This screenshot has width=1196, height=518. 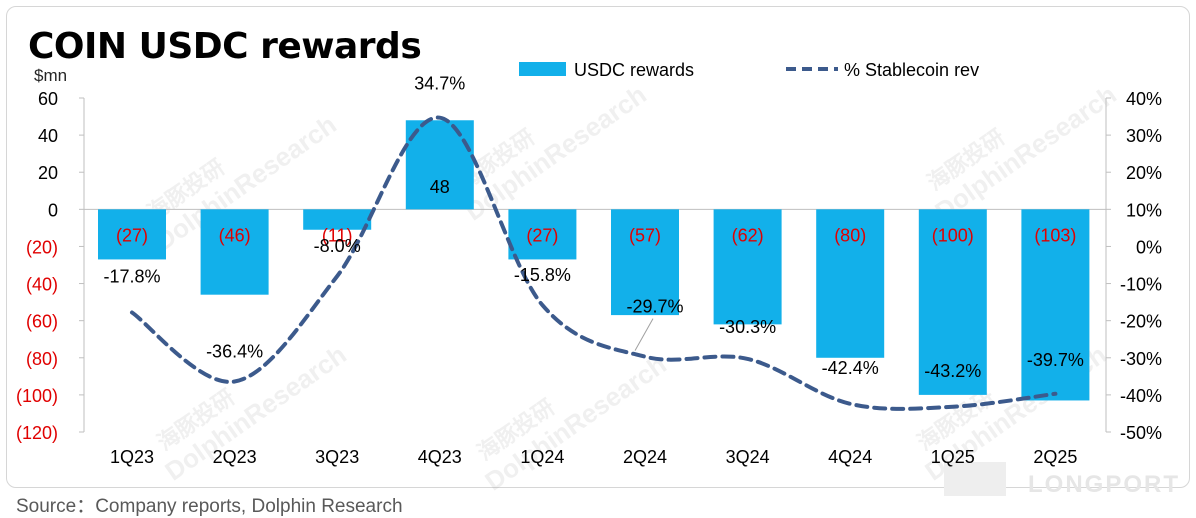 I want to click on longport-logo-mark, so click(x=975, y=479).